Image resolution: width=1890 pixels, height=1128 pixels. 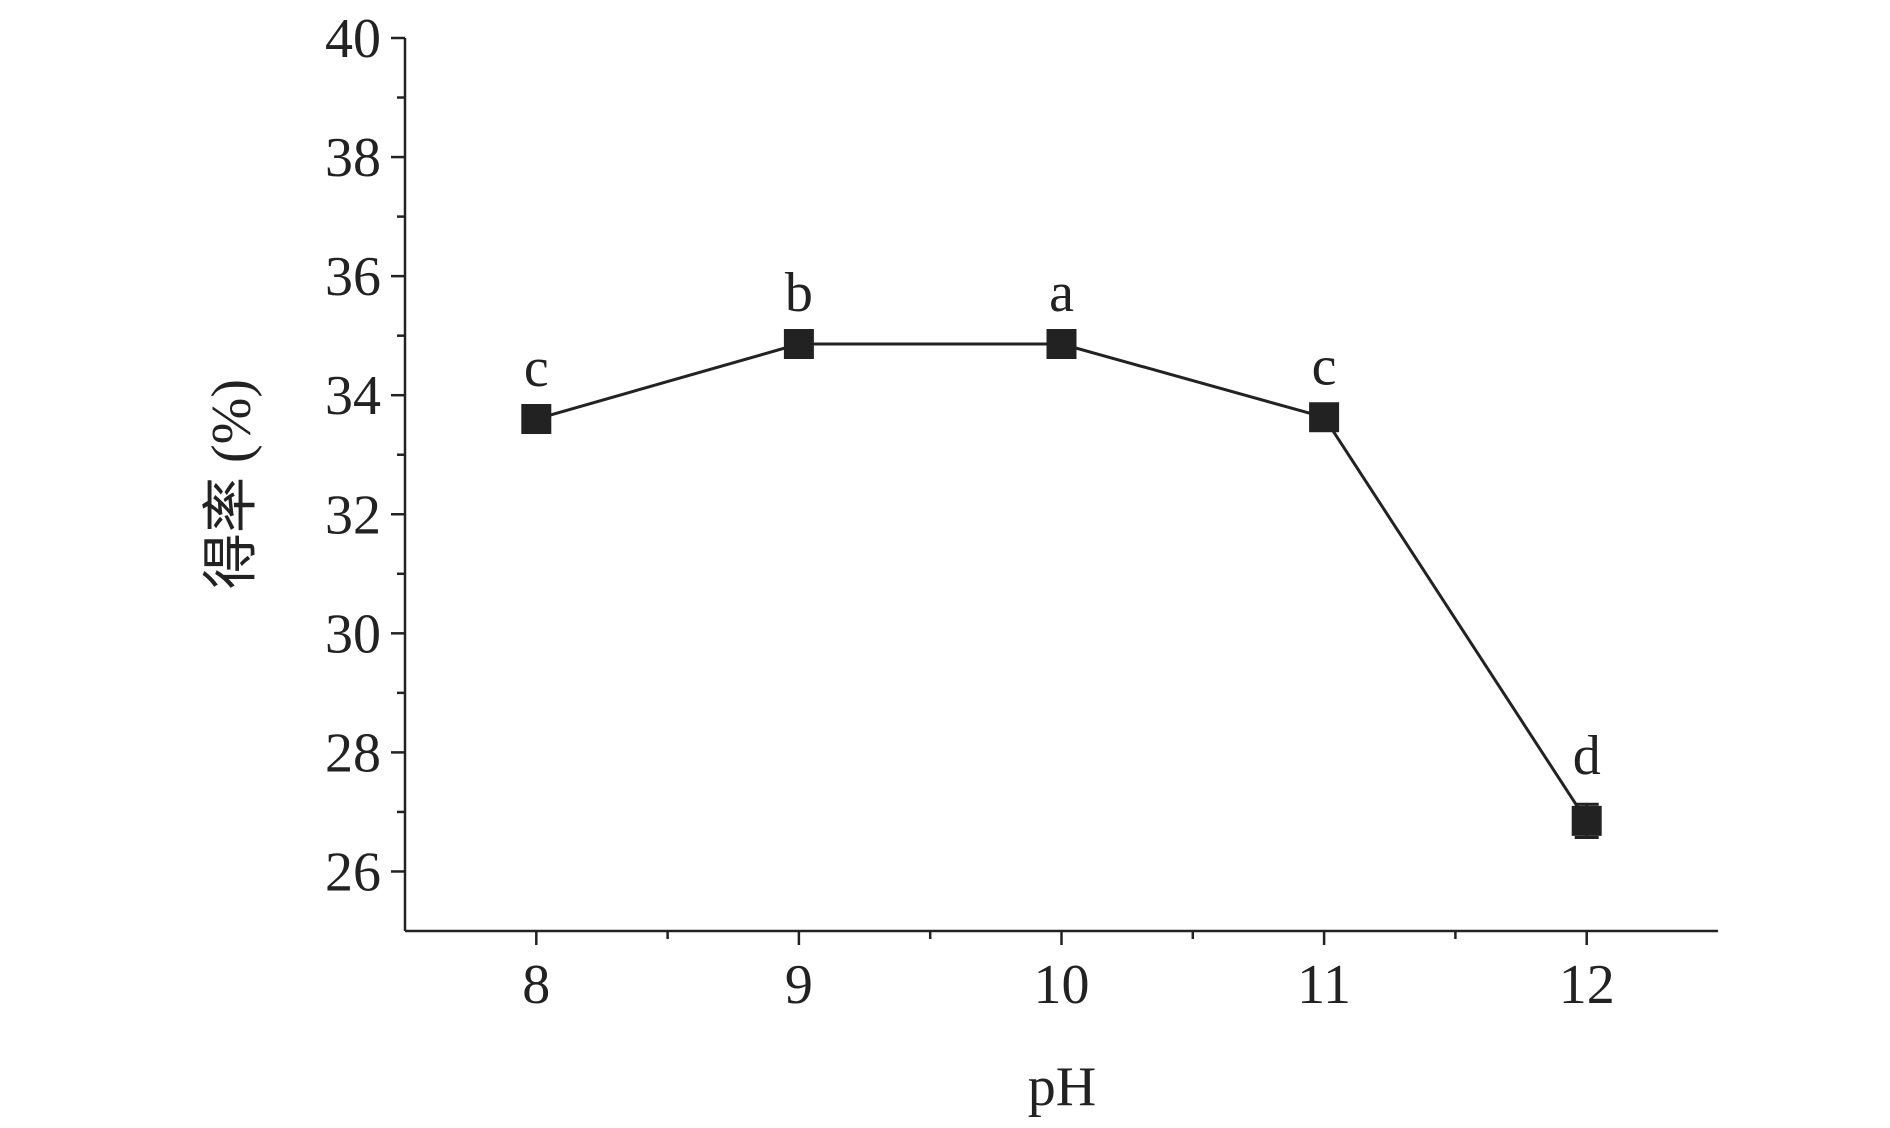 What do you see at coordinates (1587, 756) in the screenshot?
I see `significance-label: d` at bounding box center [1587, 756].